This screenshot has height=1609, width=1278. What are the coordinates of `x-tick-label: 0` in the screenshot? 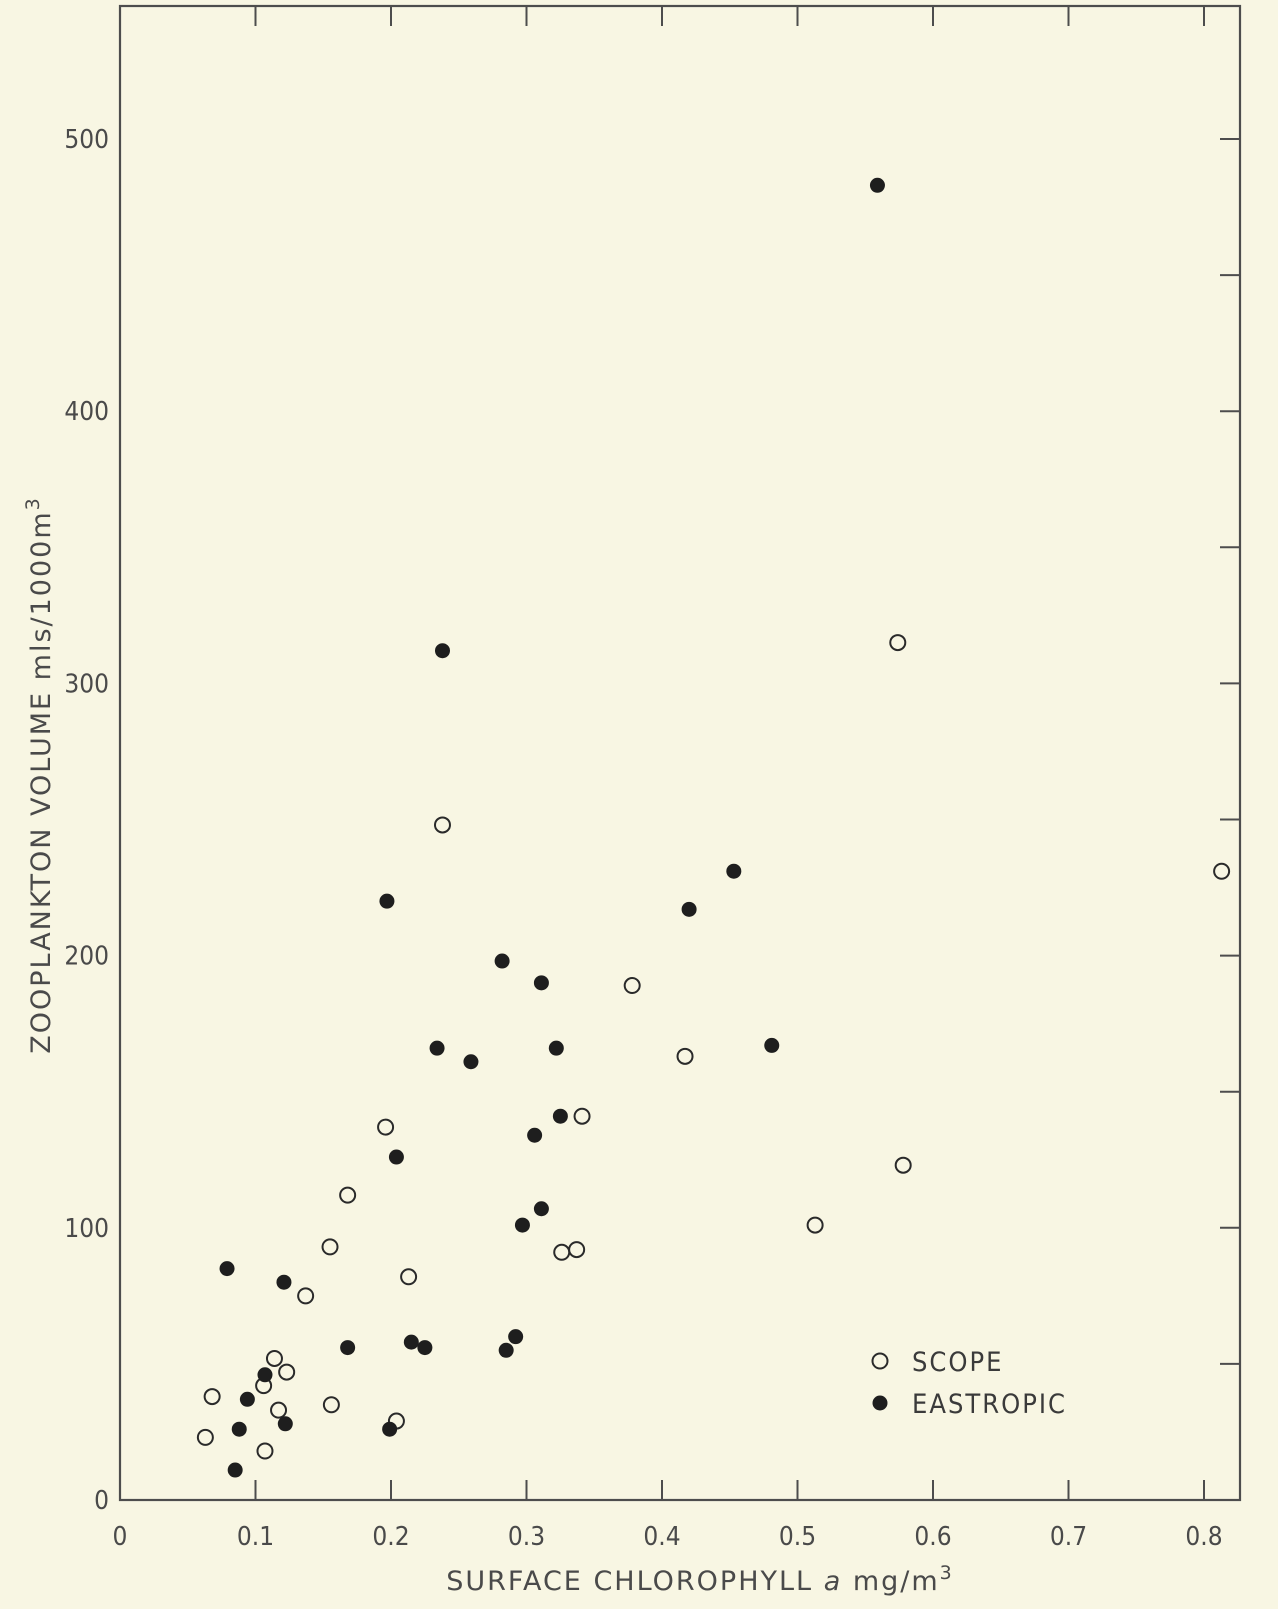 It's located at (120, 1537).